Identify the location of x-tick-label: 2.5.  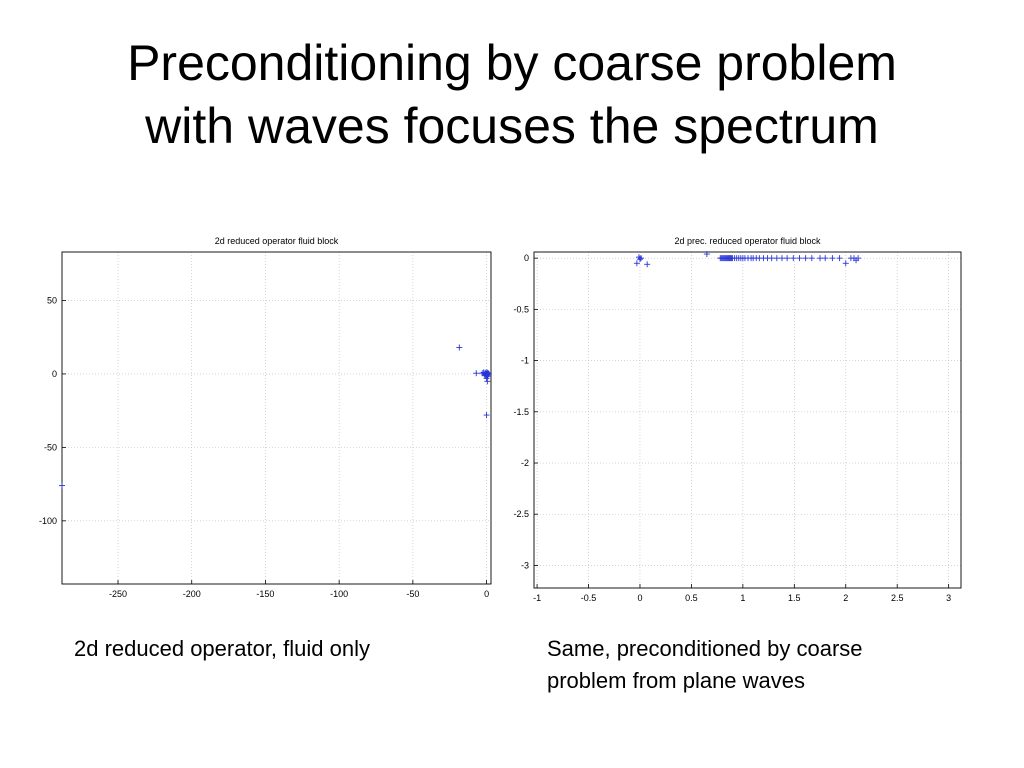
(897, 598).